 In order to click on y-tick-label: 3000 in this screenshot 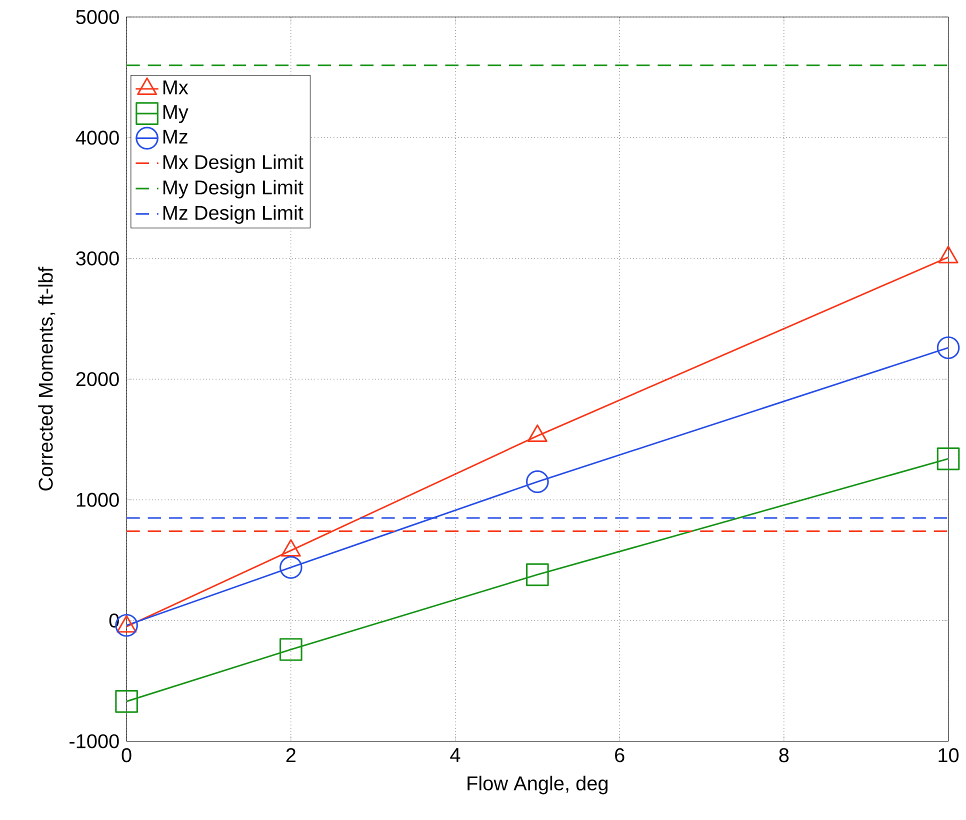, I will do `click(97, 258)`.